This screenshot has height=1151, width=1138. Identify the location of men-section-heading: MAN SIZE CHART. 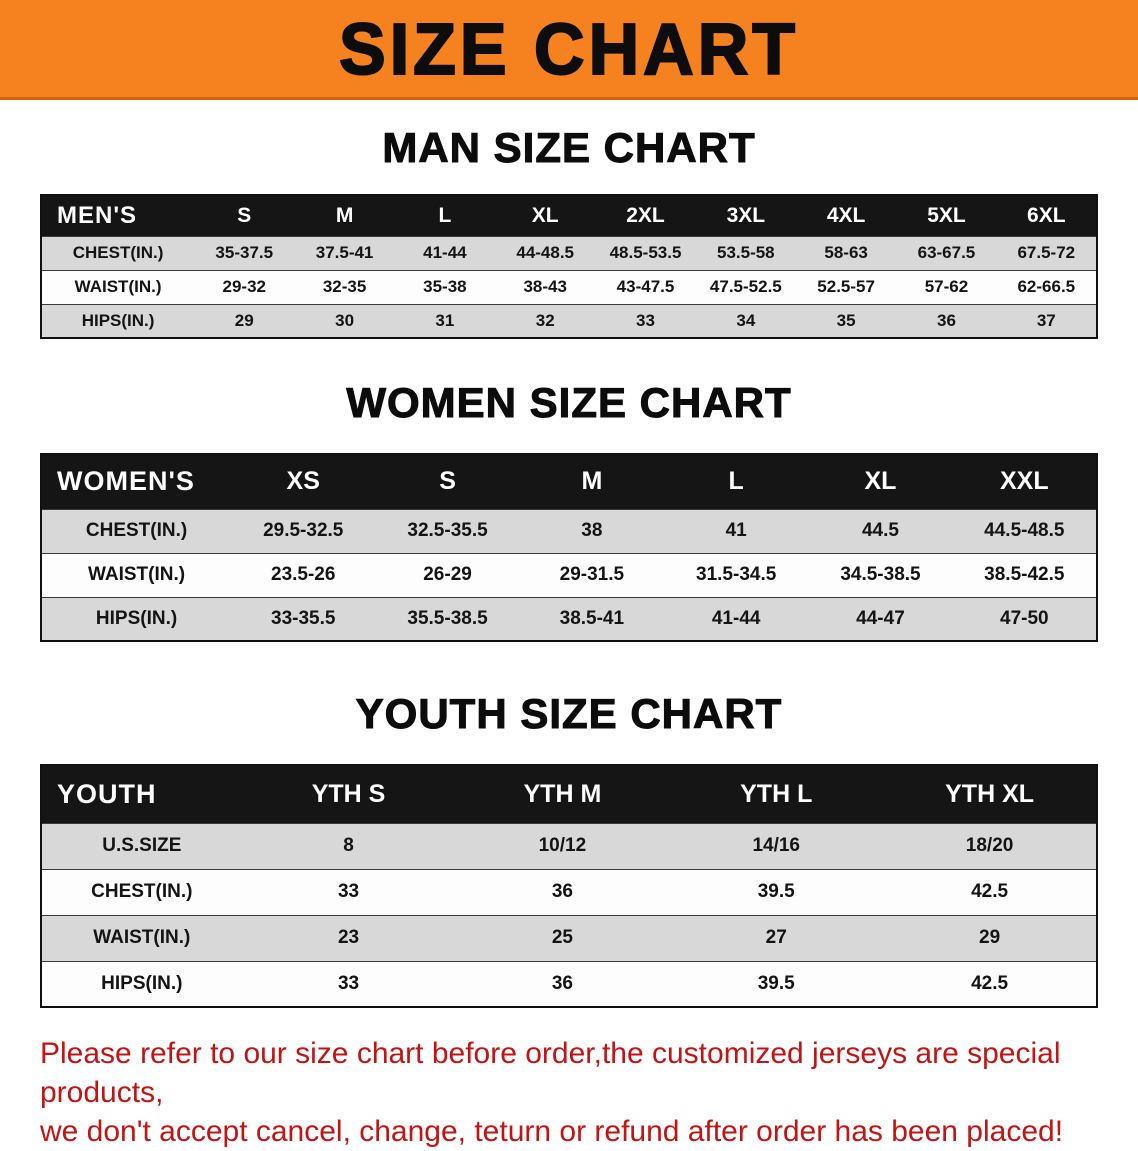
(569, 148).